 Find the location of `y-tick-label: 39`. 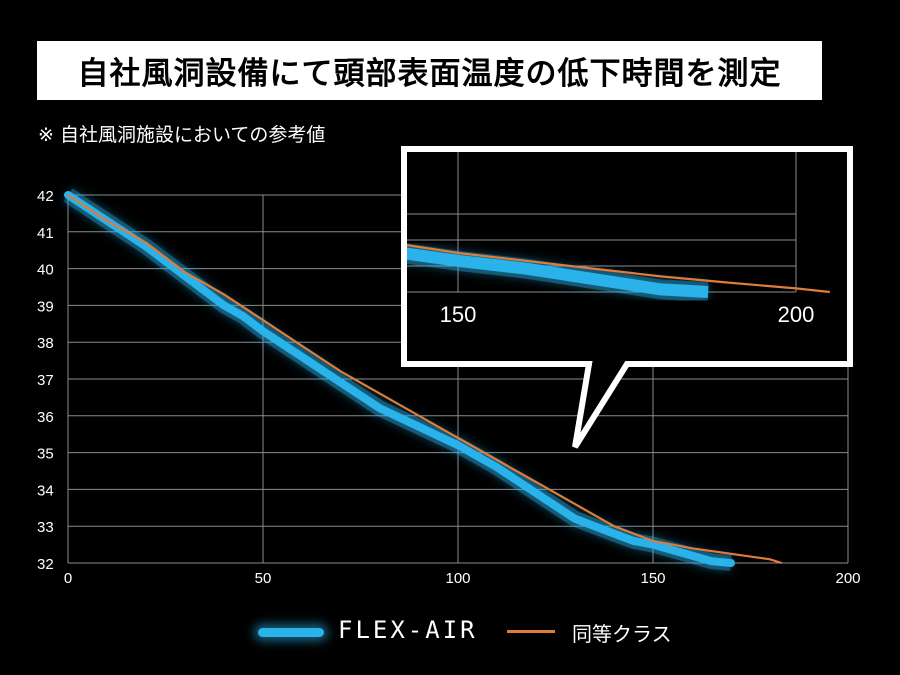

y-tick-label: 39 is located at coordinates (45, 306).